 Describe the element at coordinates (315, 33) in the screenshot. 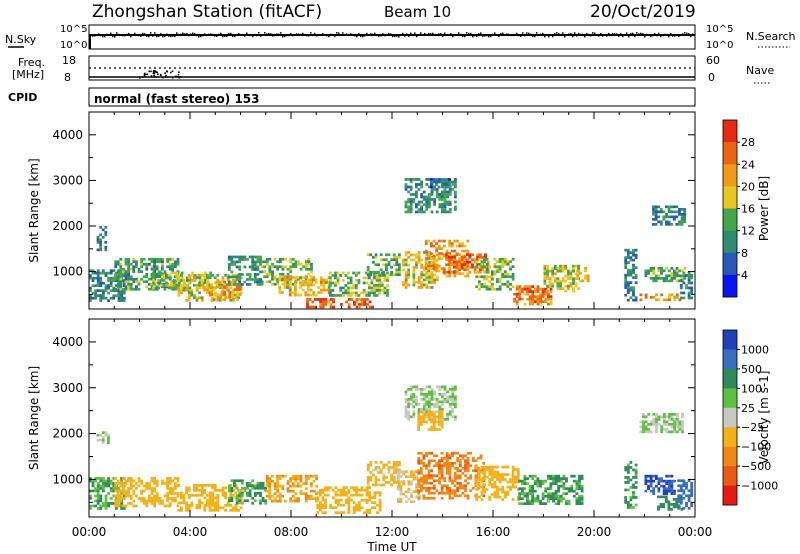

I see `nsky-point` at that location.